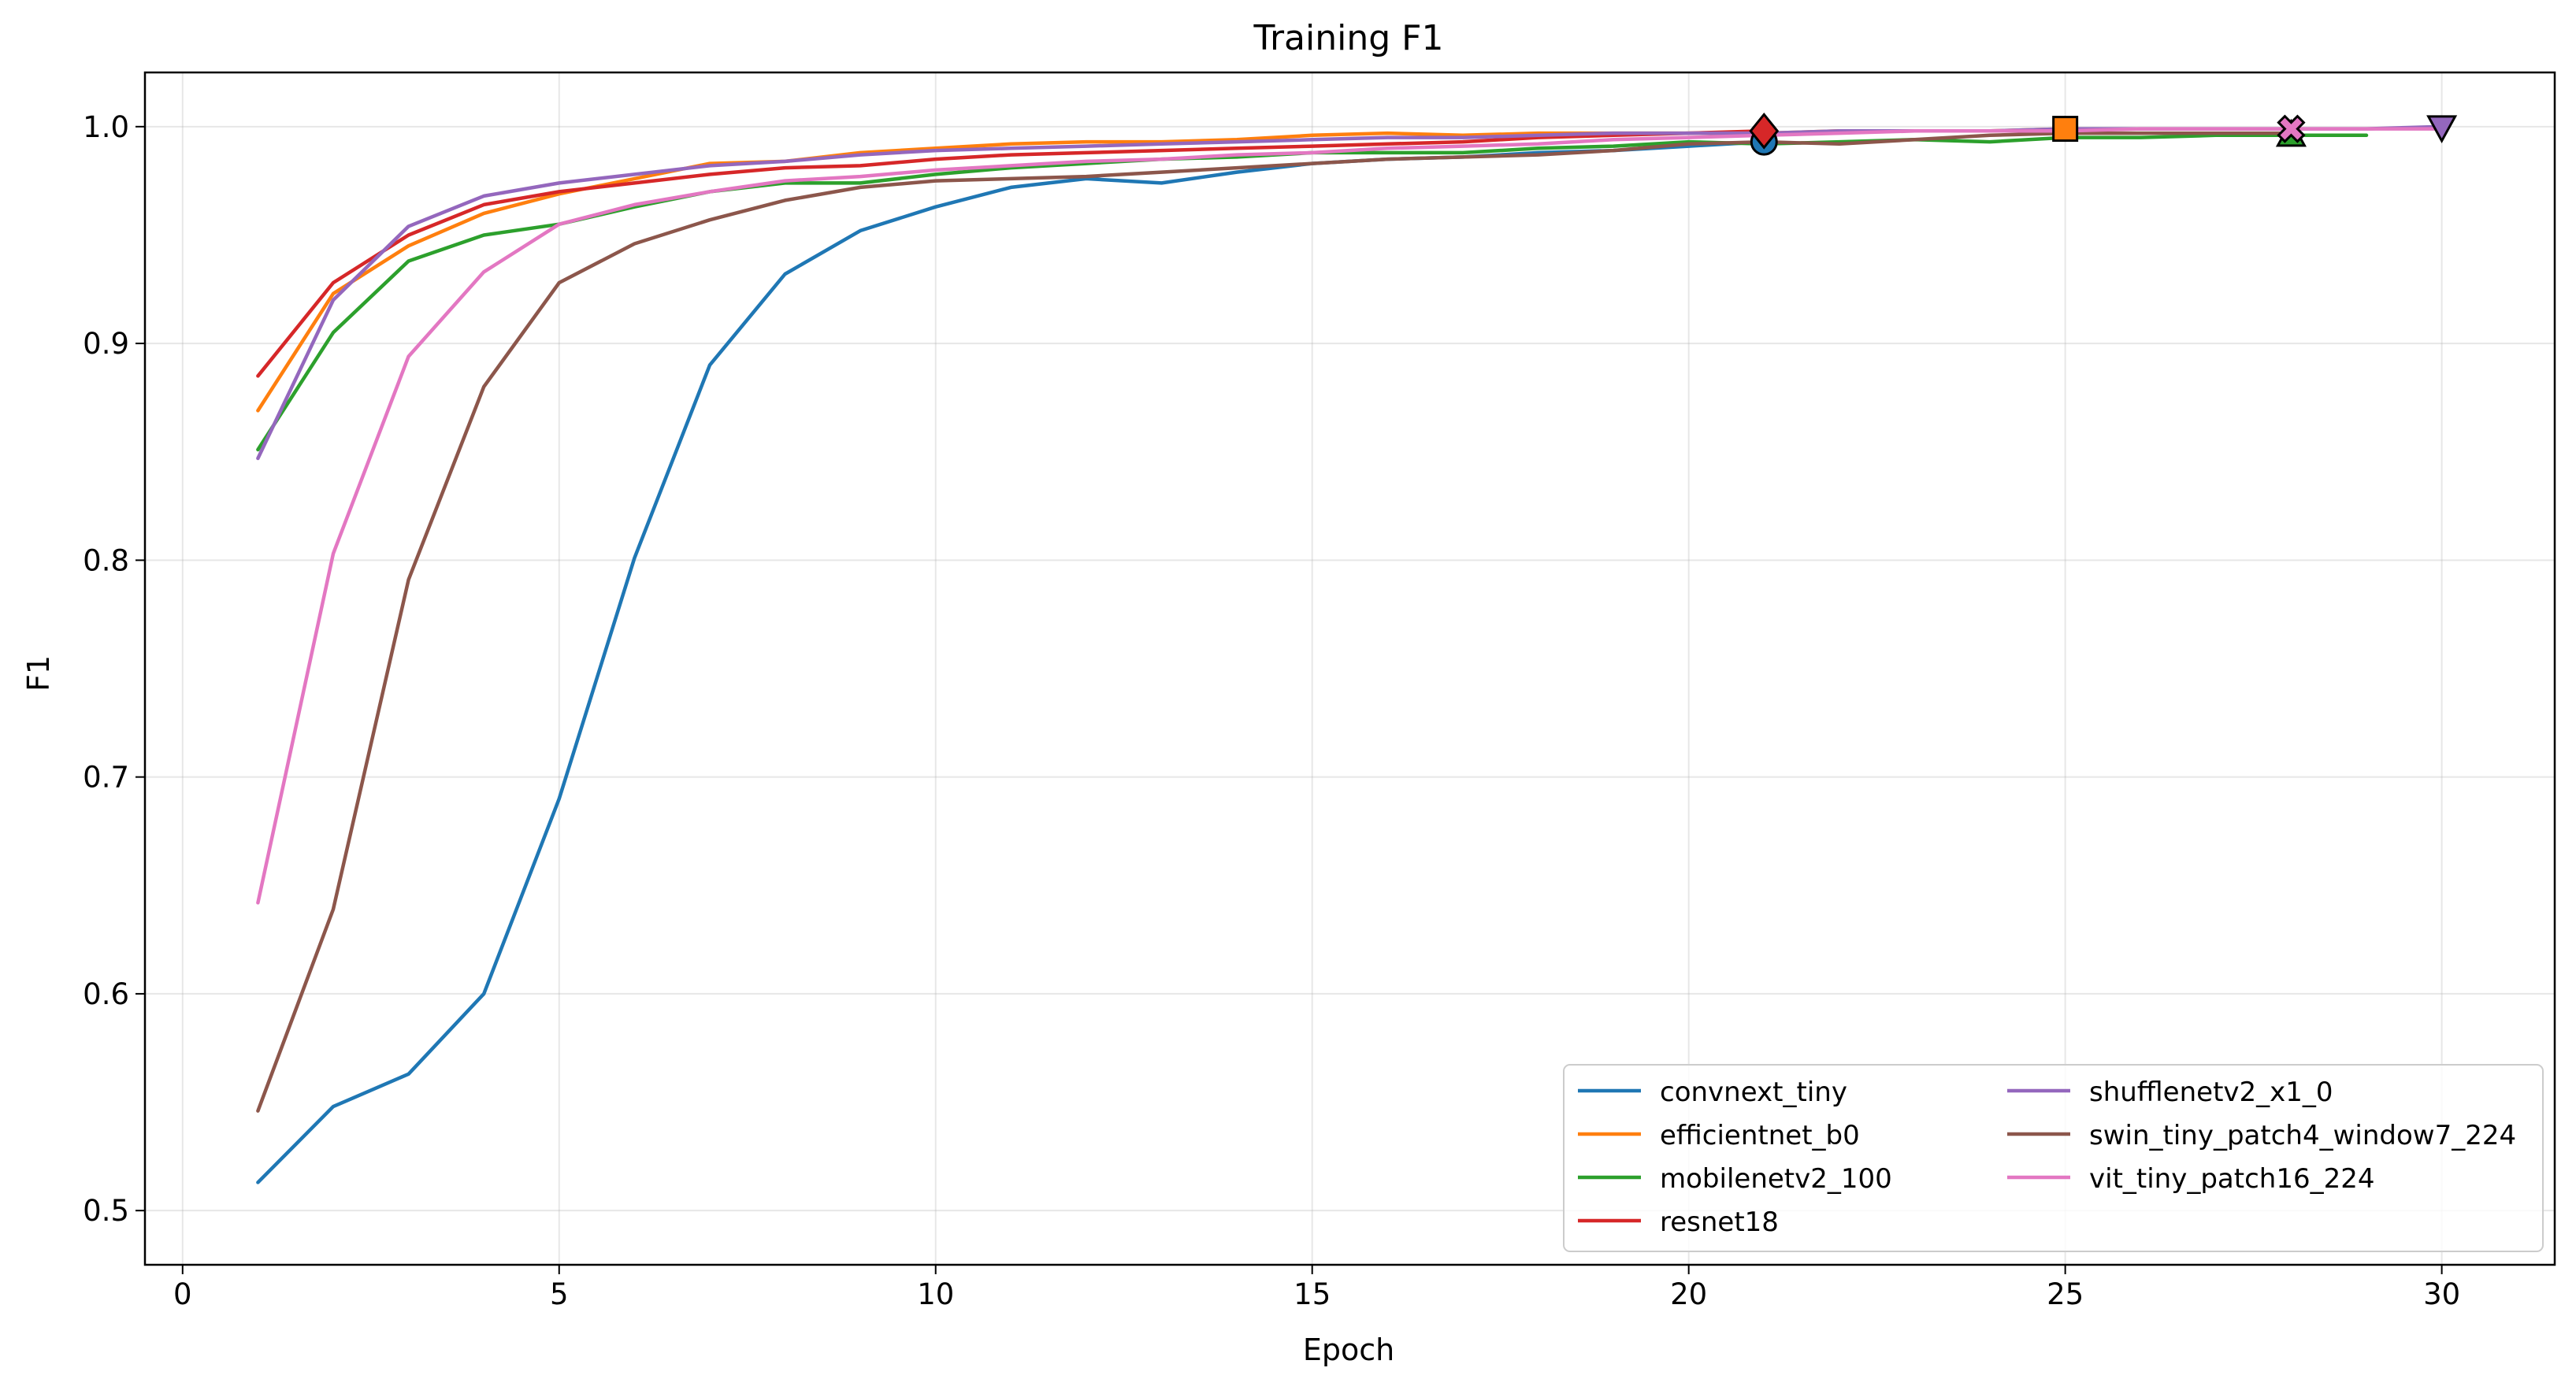 This screenshot has height=1390, width=2576. Describe the element at coordinates (1753, 1092) in the screenshot. I see `legend-label: convnext_tiny` at that location.